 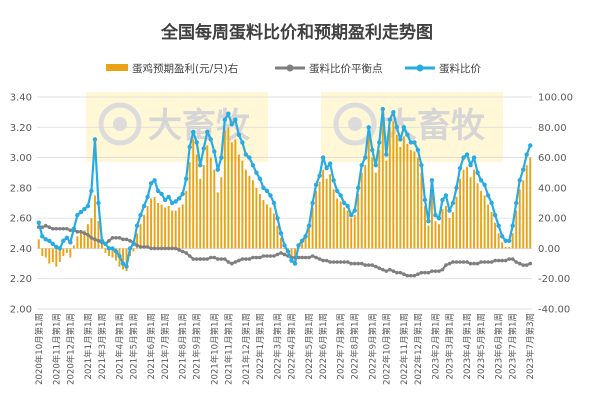 What do you see at coordinates (290, 68) in the screenshot?
I see `legend-marker-breakeven` at bounding box center [290, 68].